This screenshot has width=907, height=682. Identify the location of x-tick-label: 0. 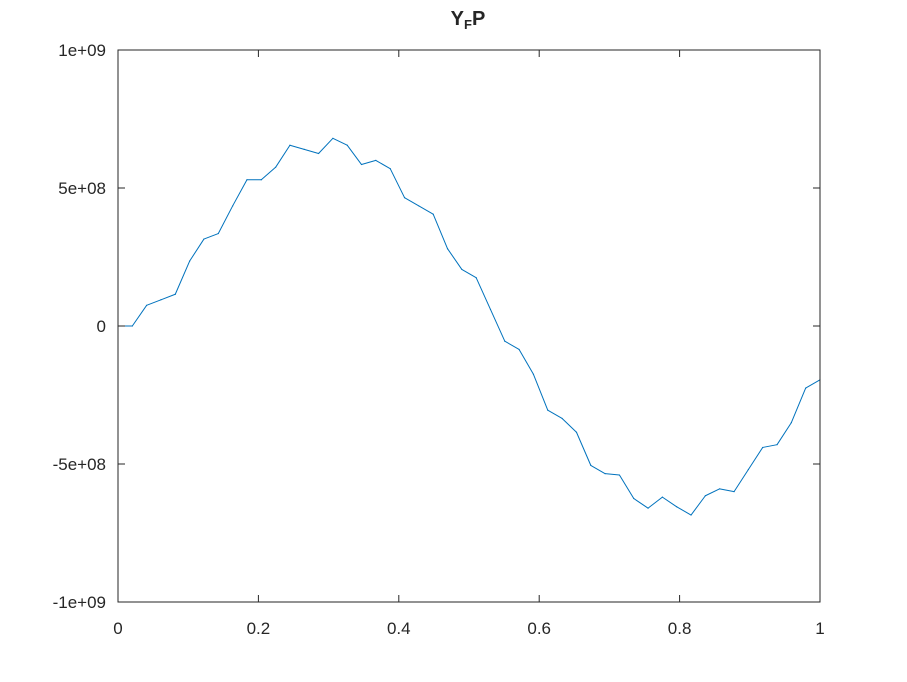
(117, 628).